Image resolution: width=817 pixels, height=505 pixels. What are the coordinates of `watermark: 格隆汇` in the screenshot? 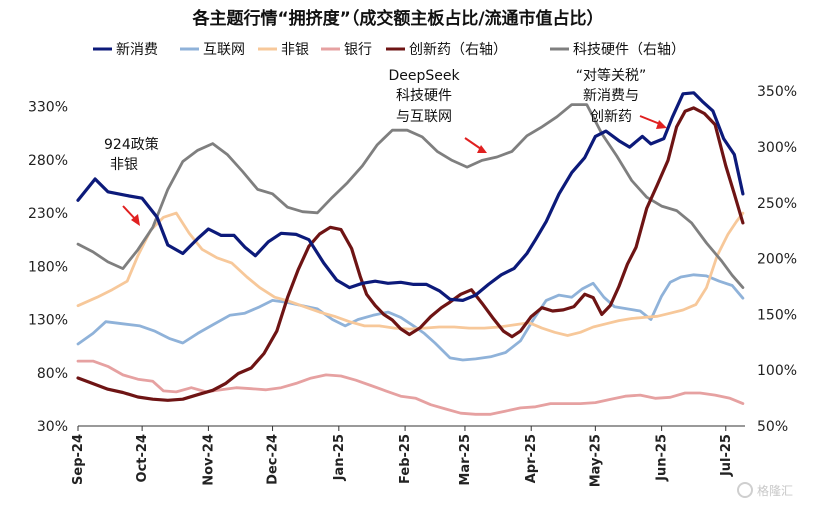 It's located at (765, 490).